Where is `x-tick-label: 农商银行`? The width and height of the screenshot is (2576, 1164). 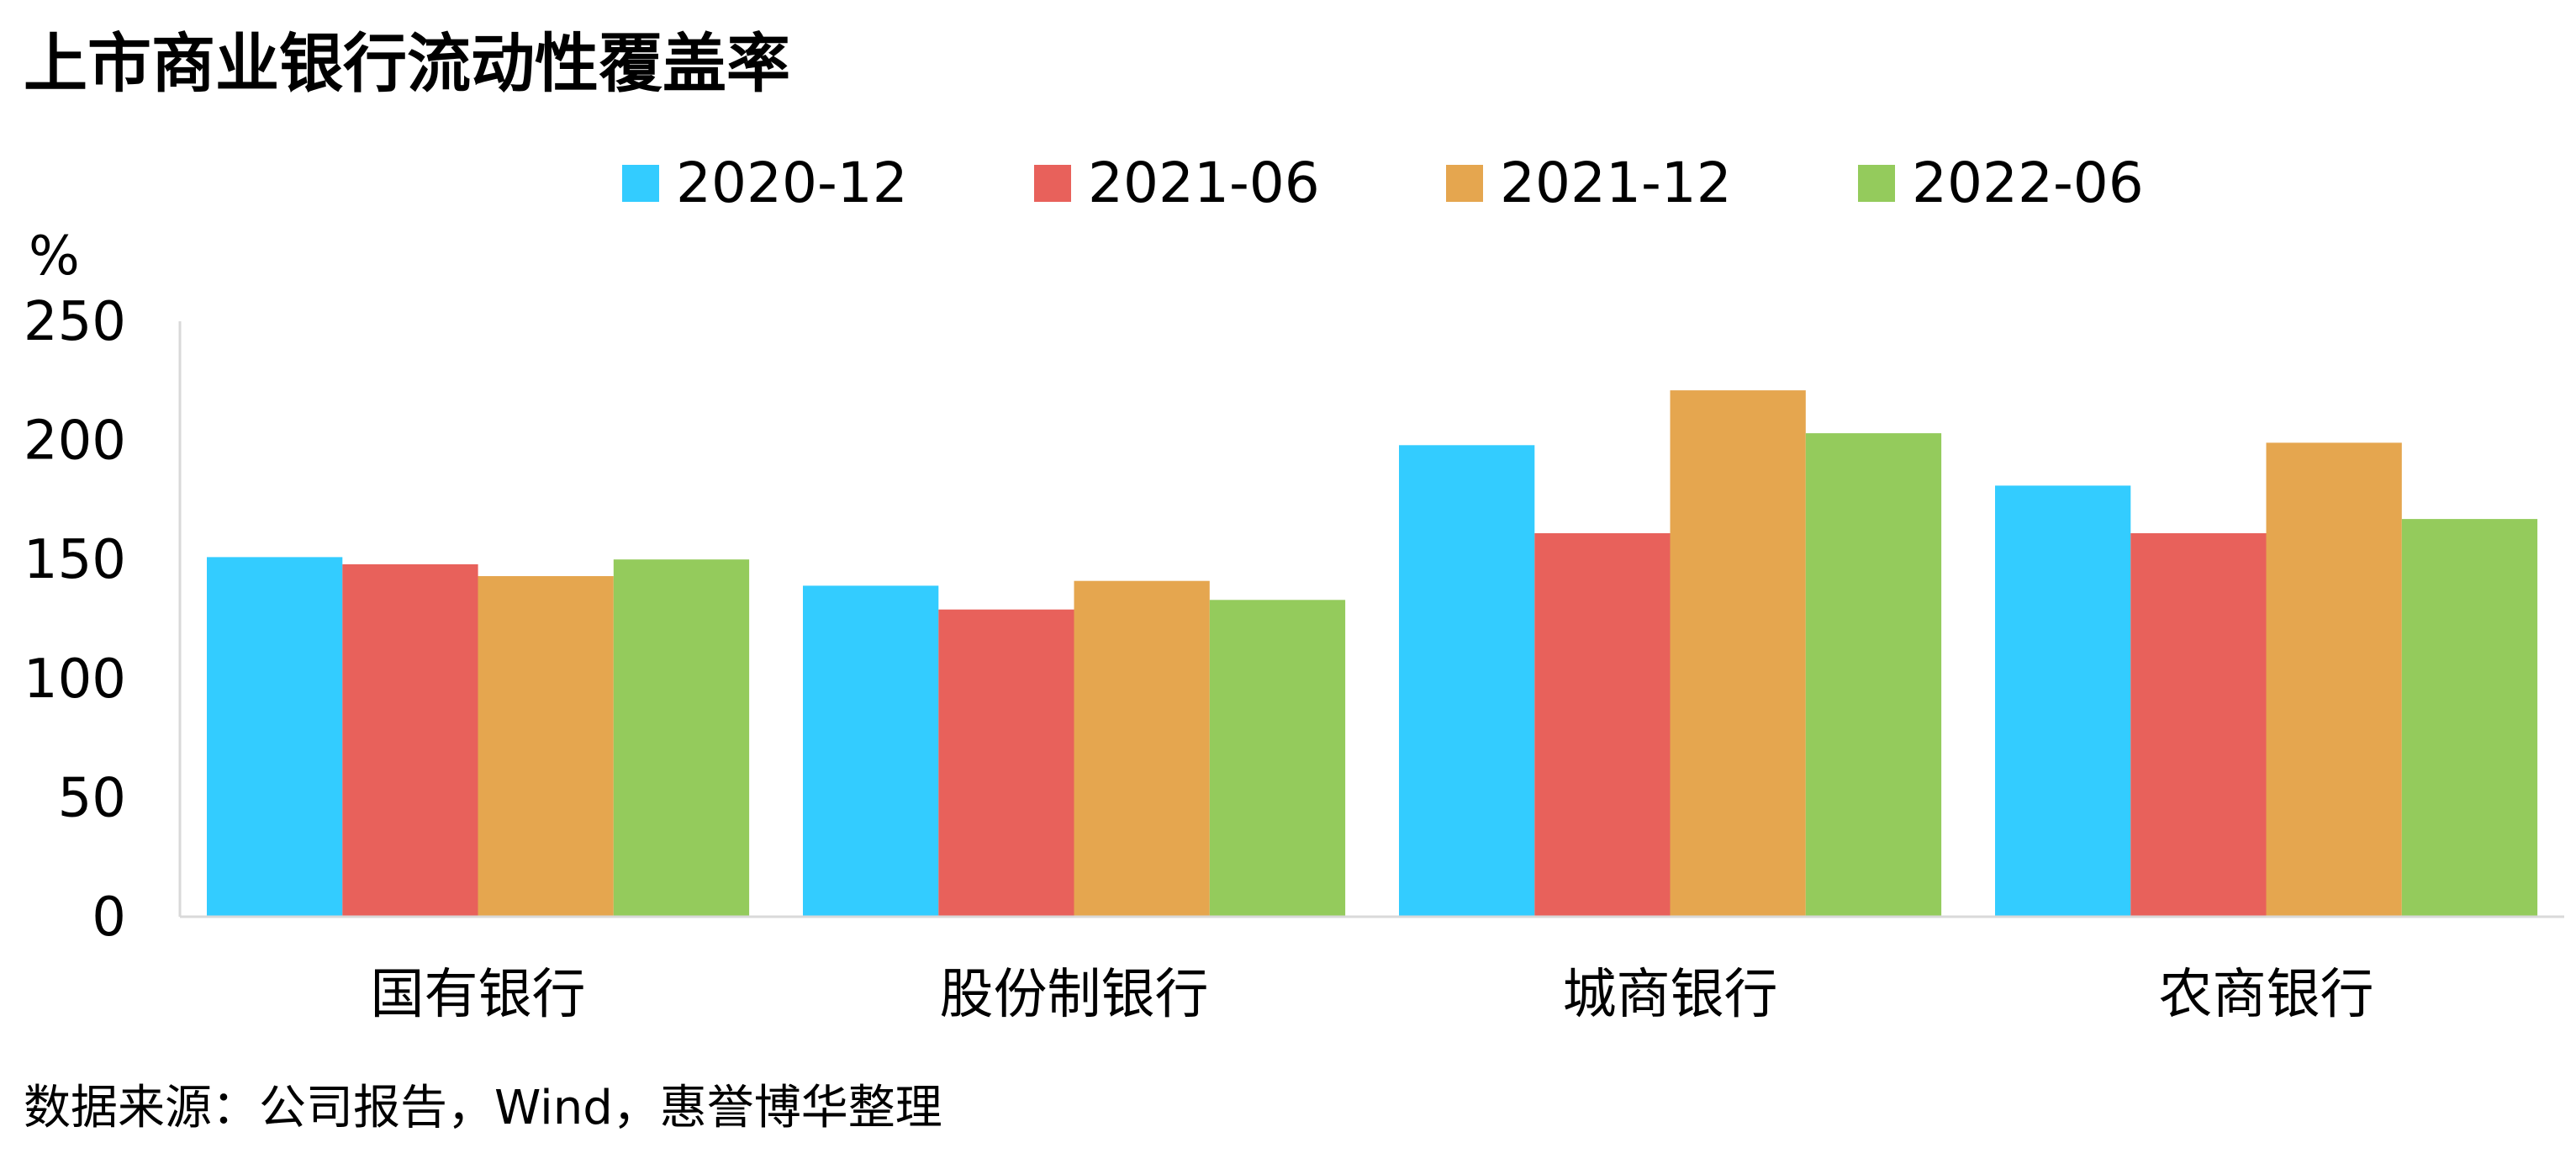
x-tick-label: 农商银行 is located at coordinates (2267, 995).